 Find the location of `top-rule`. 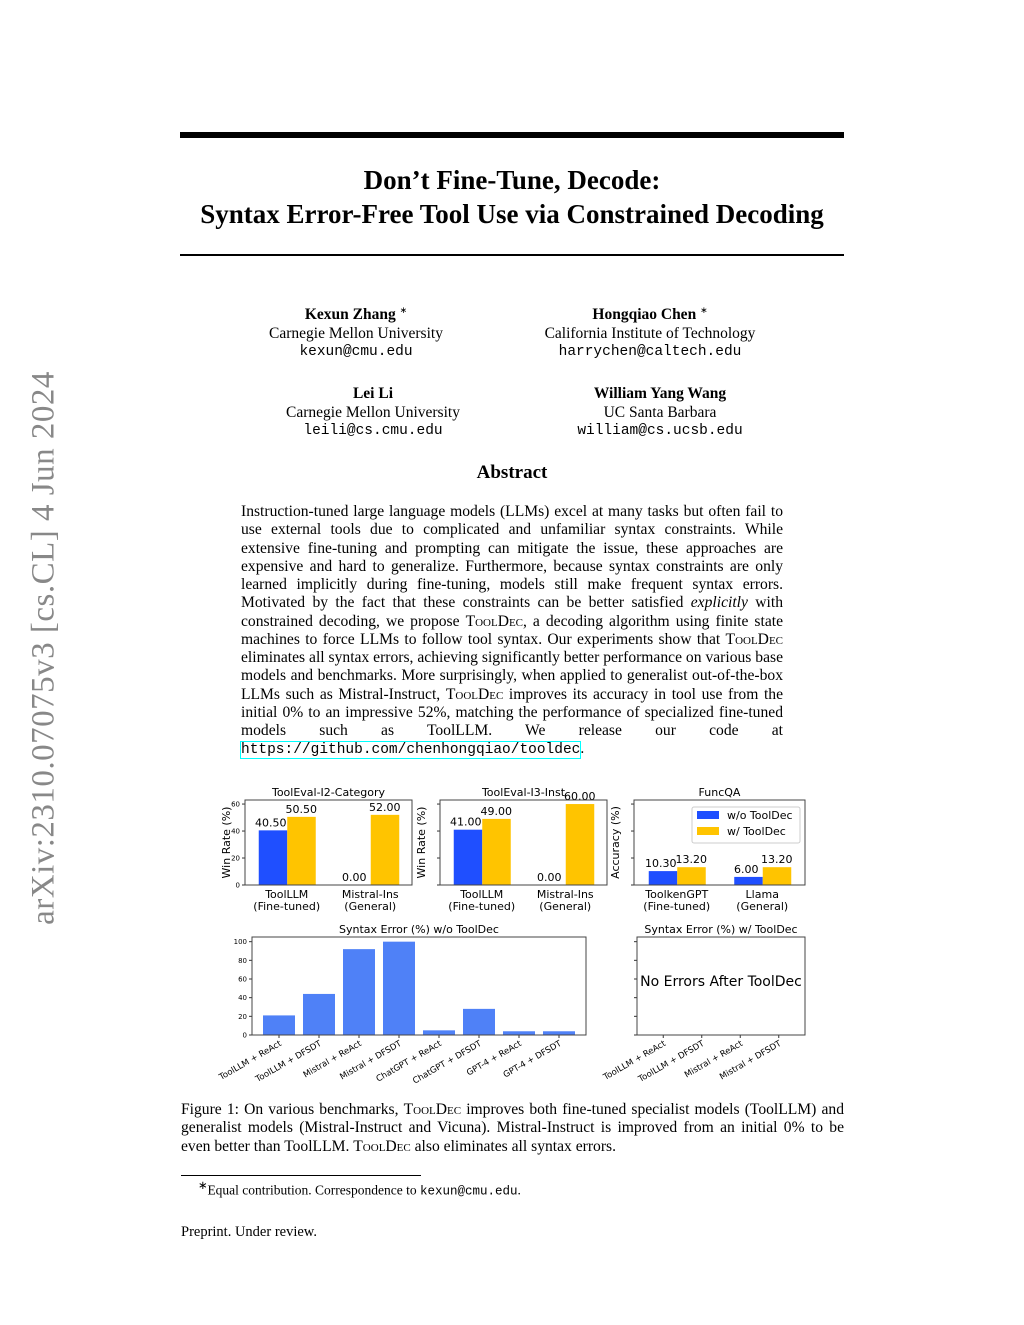

top-rule is located at coordinates (512, 135).